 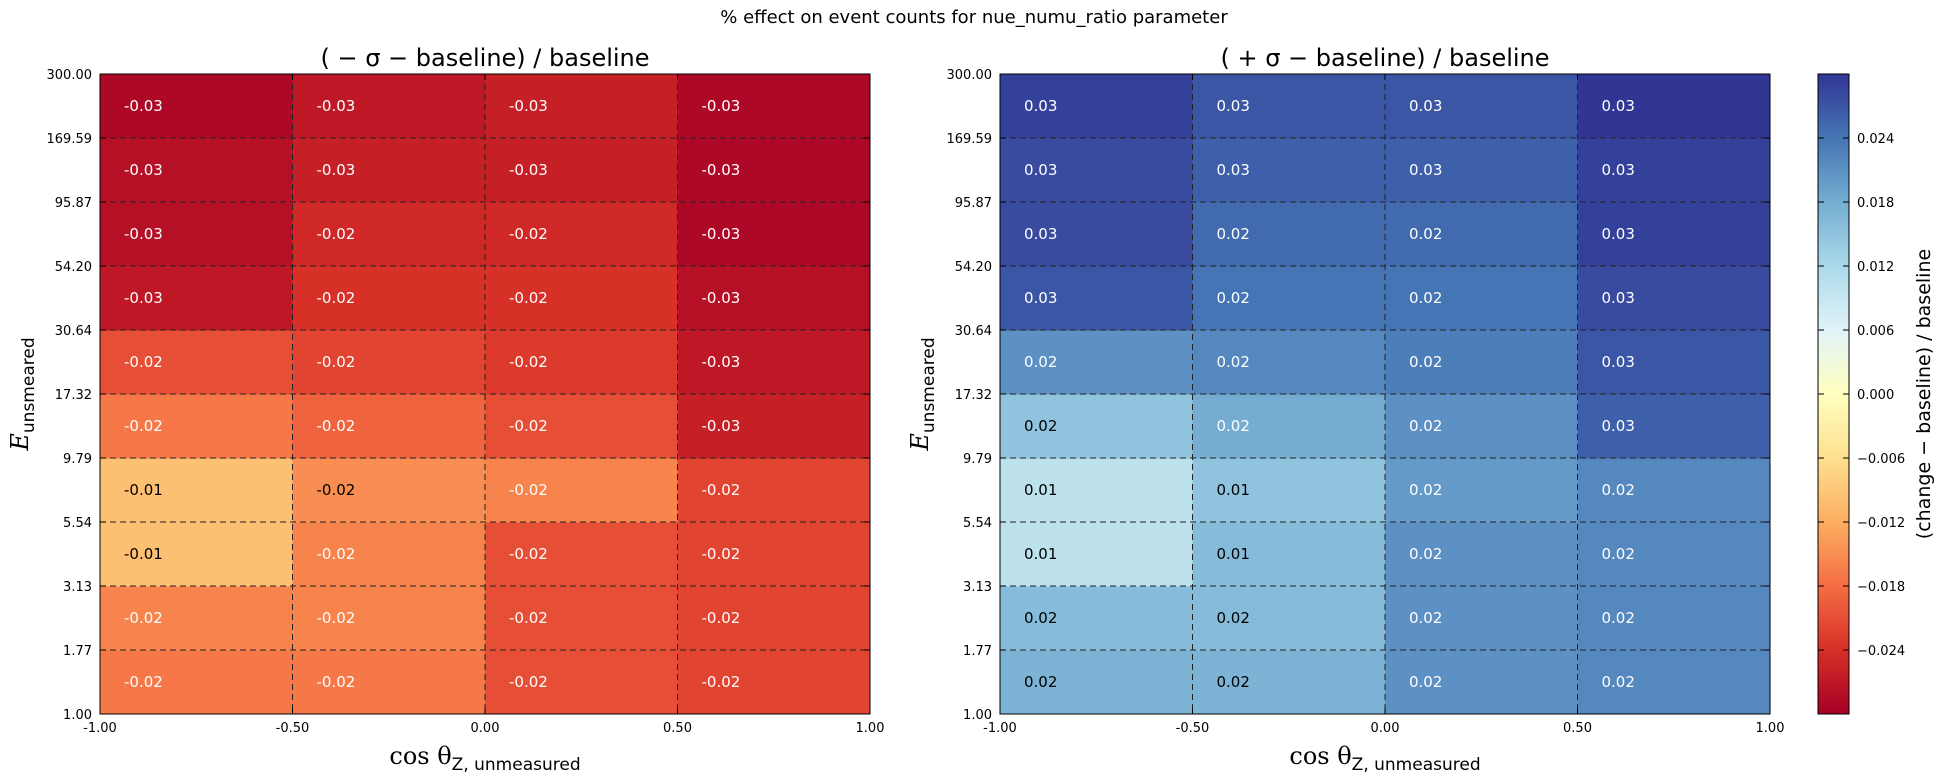 What do you see at coordinates (973, 203) in the screenshot?
I see `y-tick-label: 95.87` at bounding box center [973, 203].